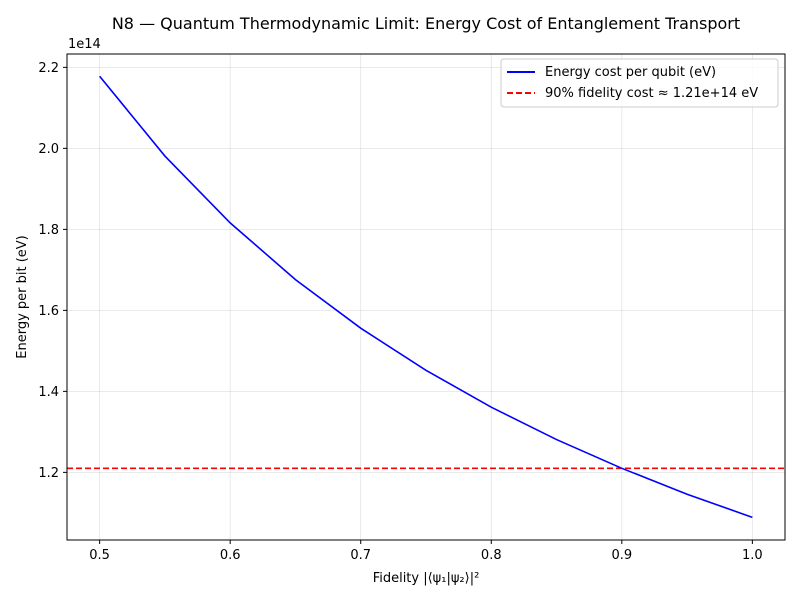 Image resolution: width=800 pixels, height=600 pixels. Describe the element at coordinates (752, 555) in the screenshot. I see `x-tick-label: 1.0` at that location.